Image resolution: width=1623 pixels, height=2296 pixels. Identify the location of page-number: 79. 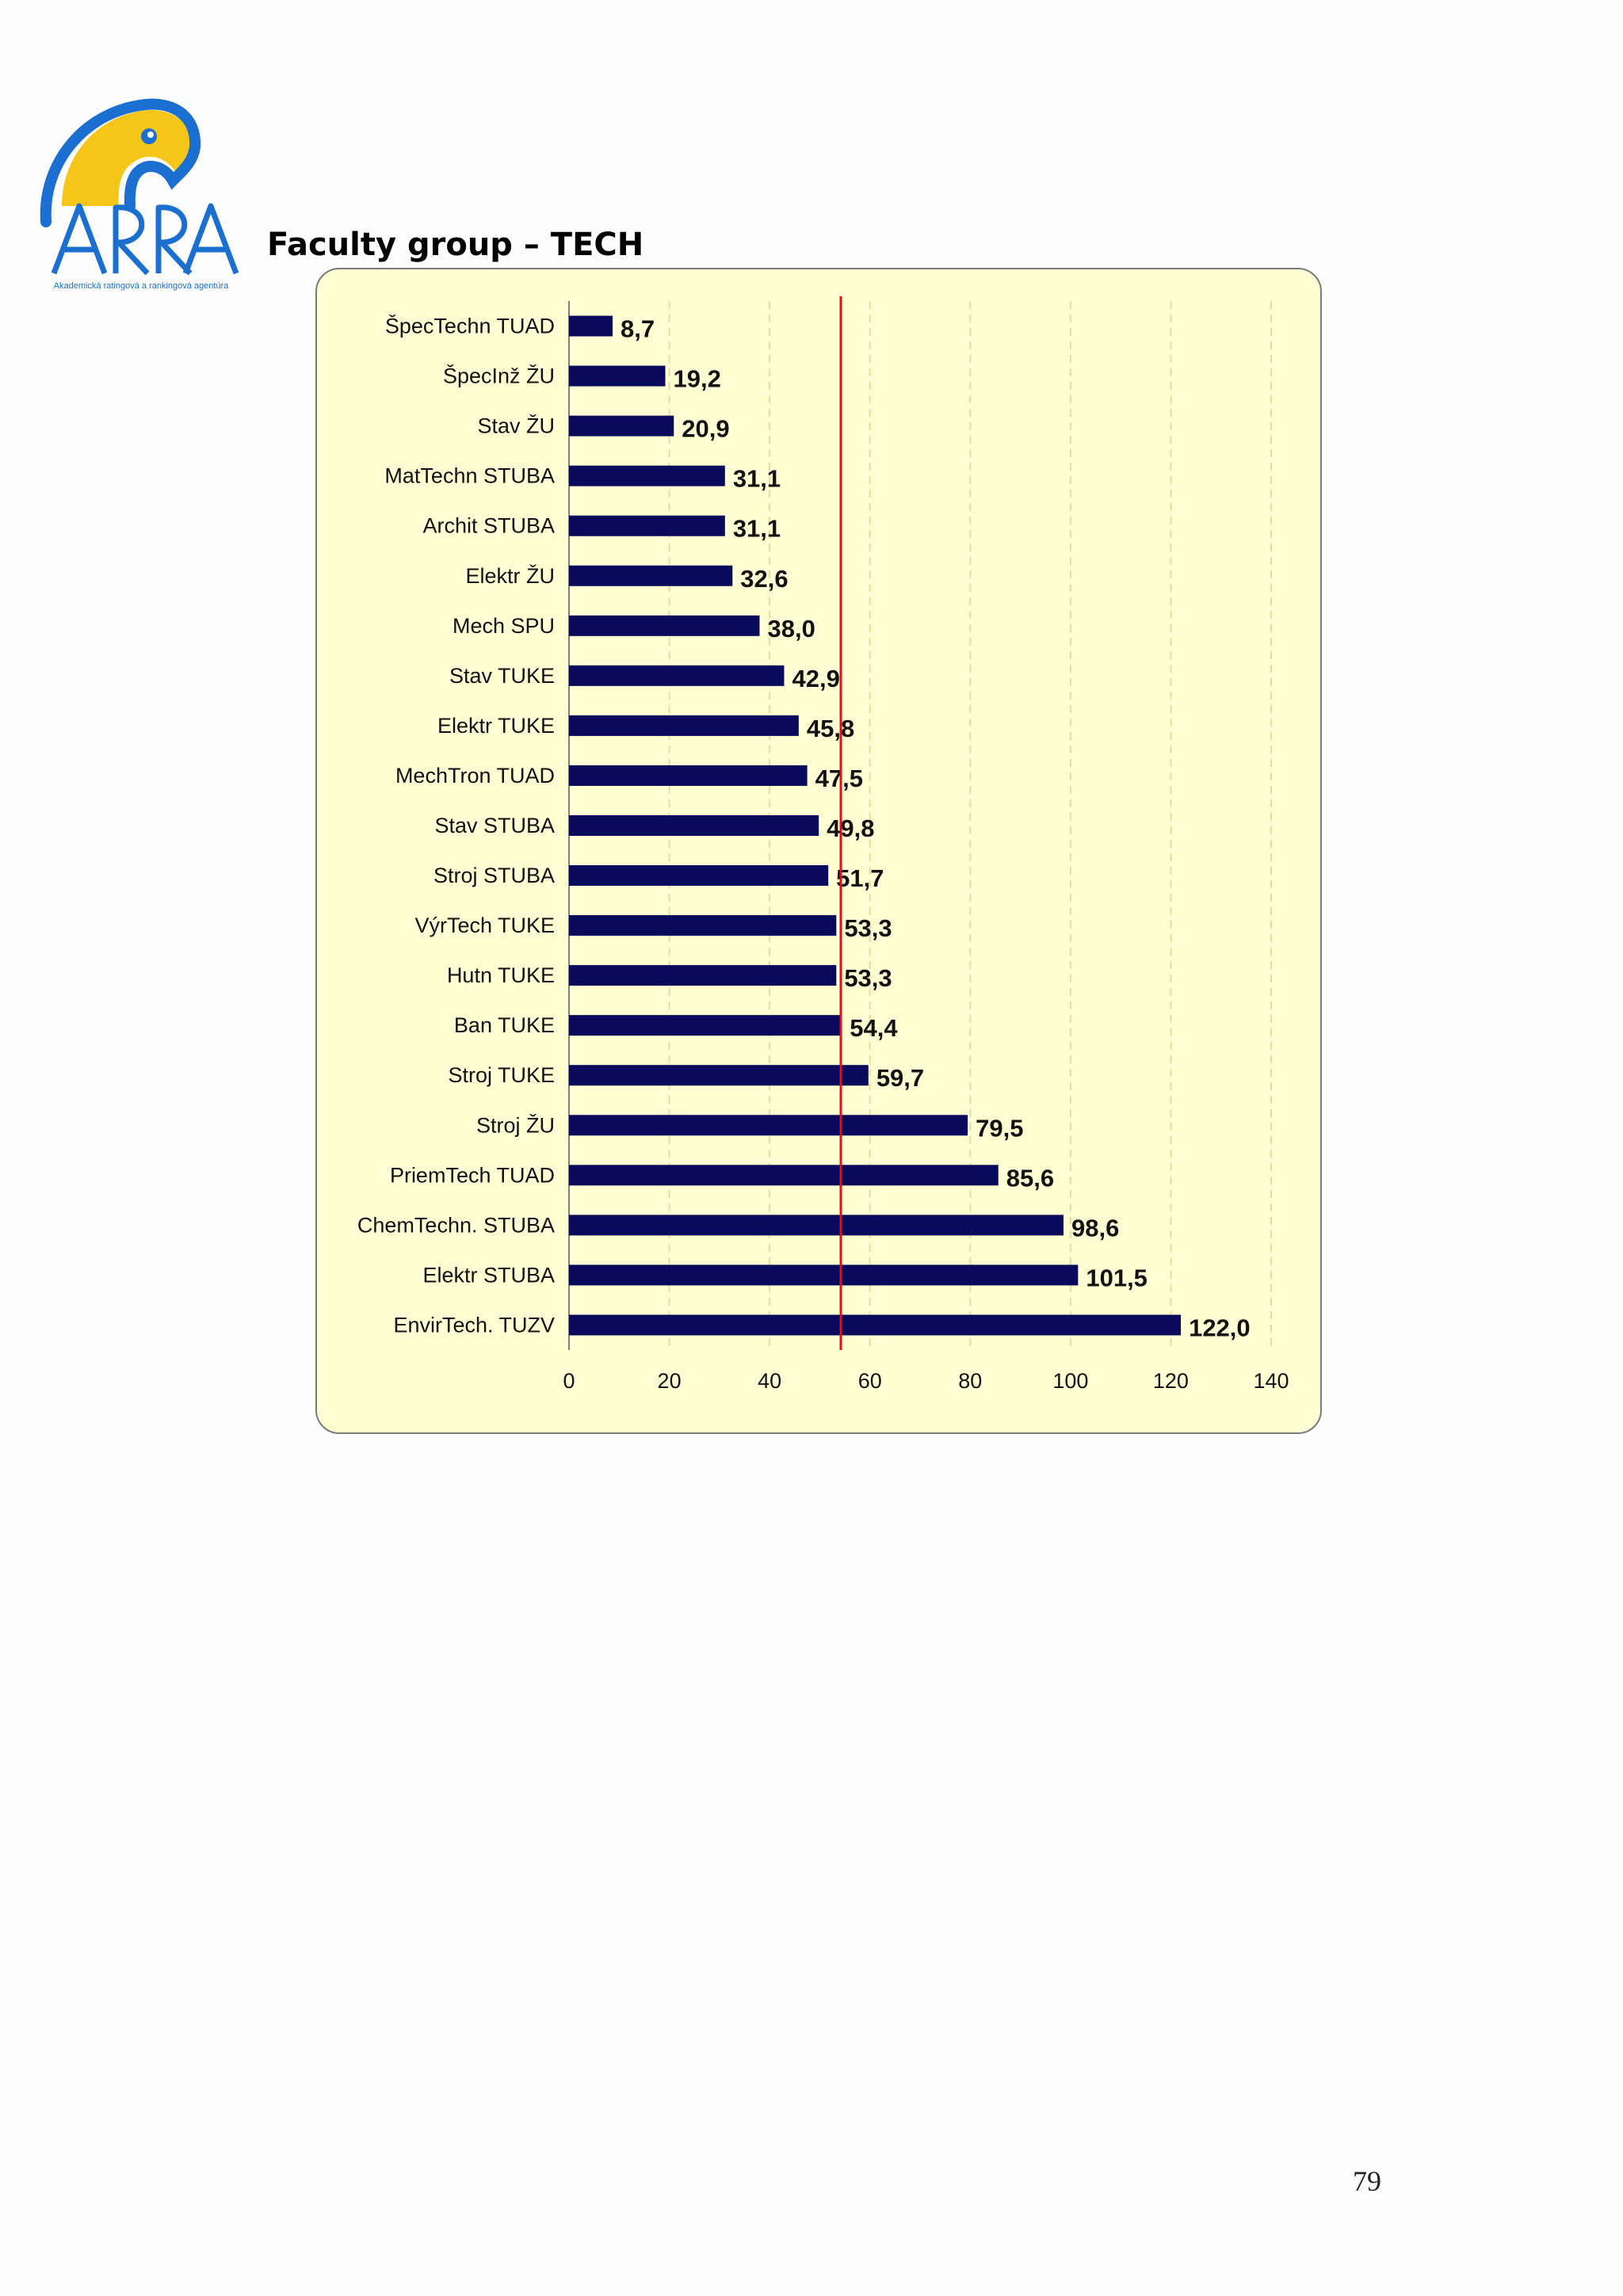
(1367, 2181).